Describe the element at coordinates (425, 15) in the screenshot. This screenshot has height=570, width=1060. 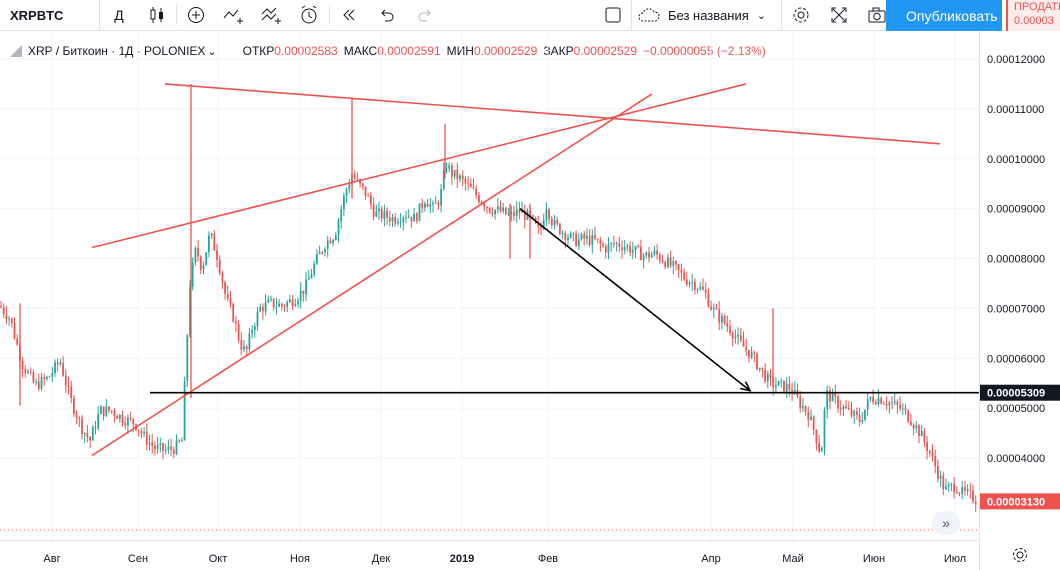
I see `redo-icon` at that location.